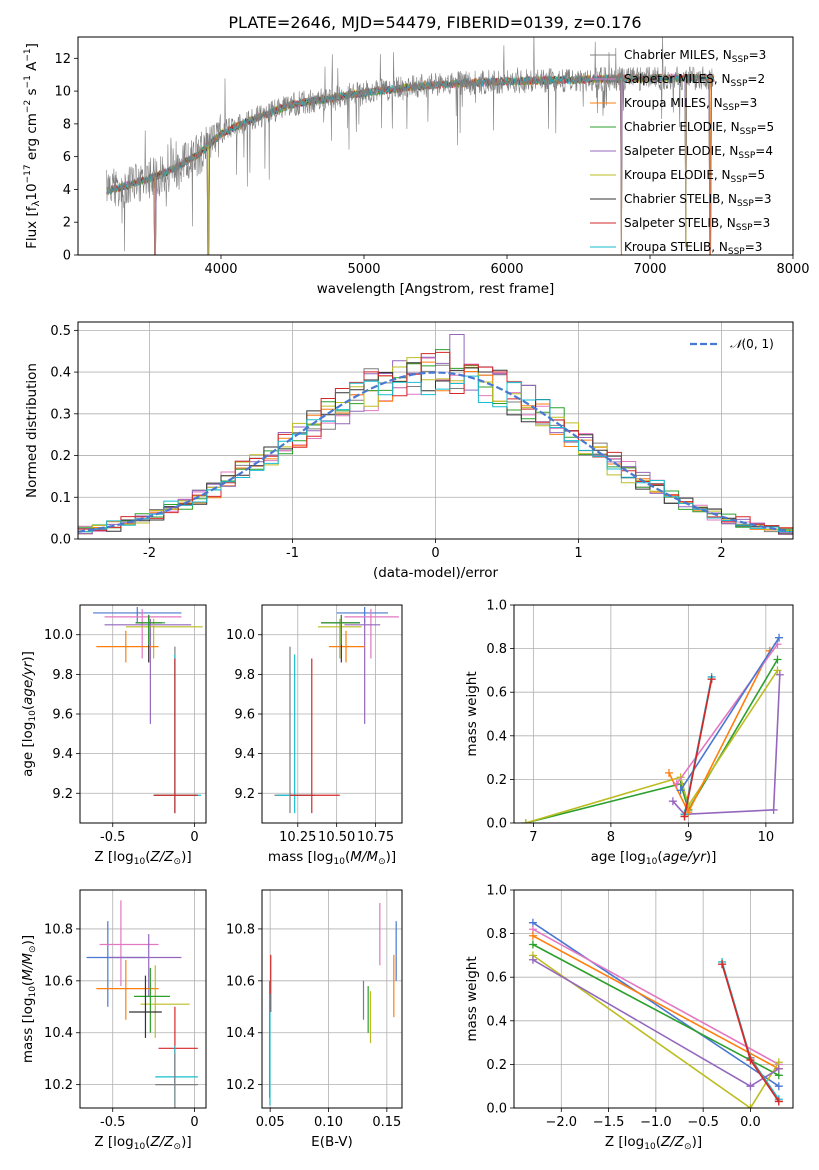  What do you see at coordinates (32, 146) in the screenshot?
I see `y-axis-label: Flux [fλ10−17 erg cm−2 s−1 A−1]` at bounding box center [32, 146].